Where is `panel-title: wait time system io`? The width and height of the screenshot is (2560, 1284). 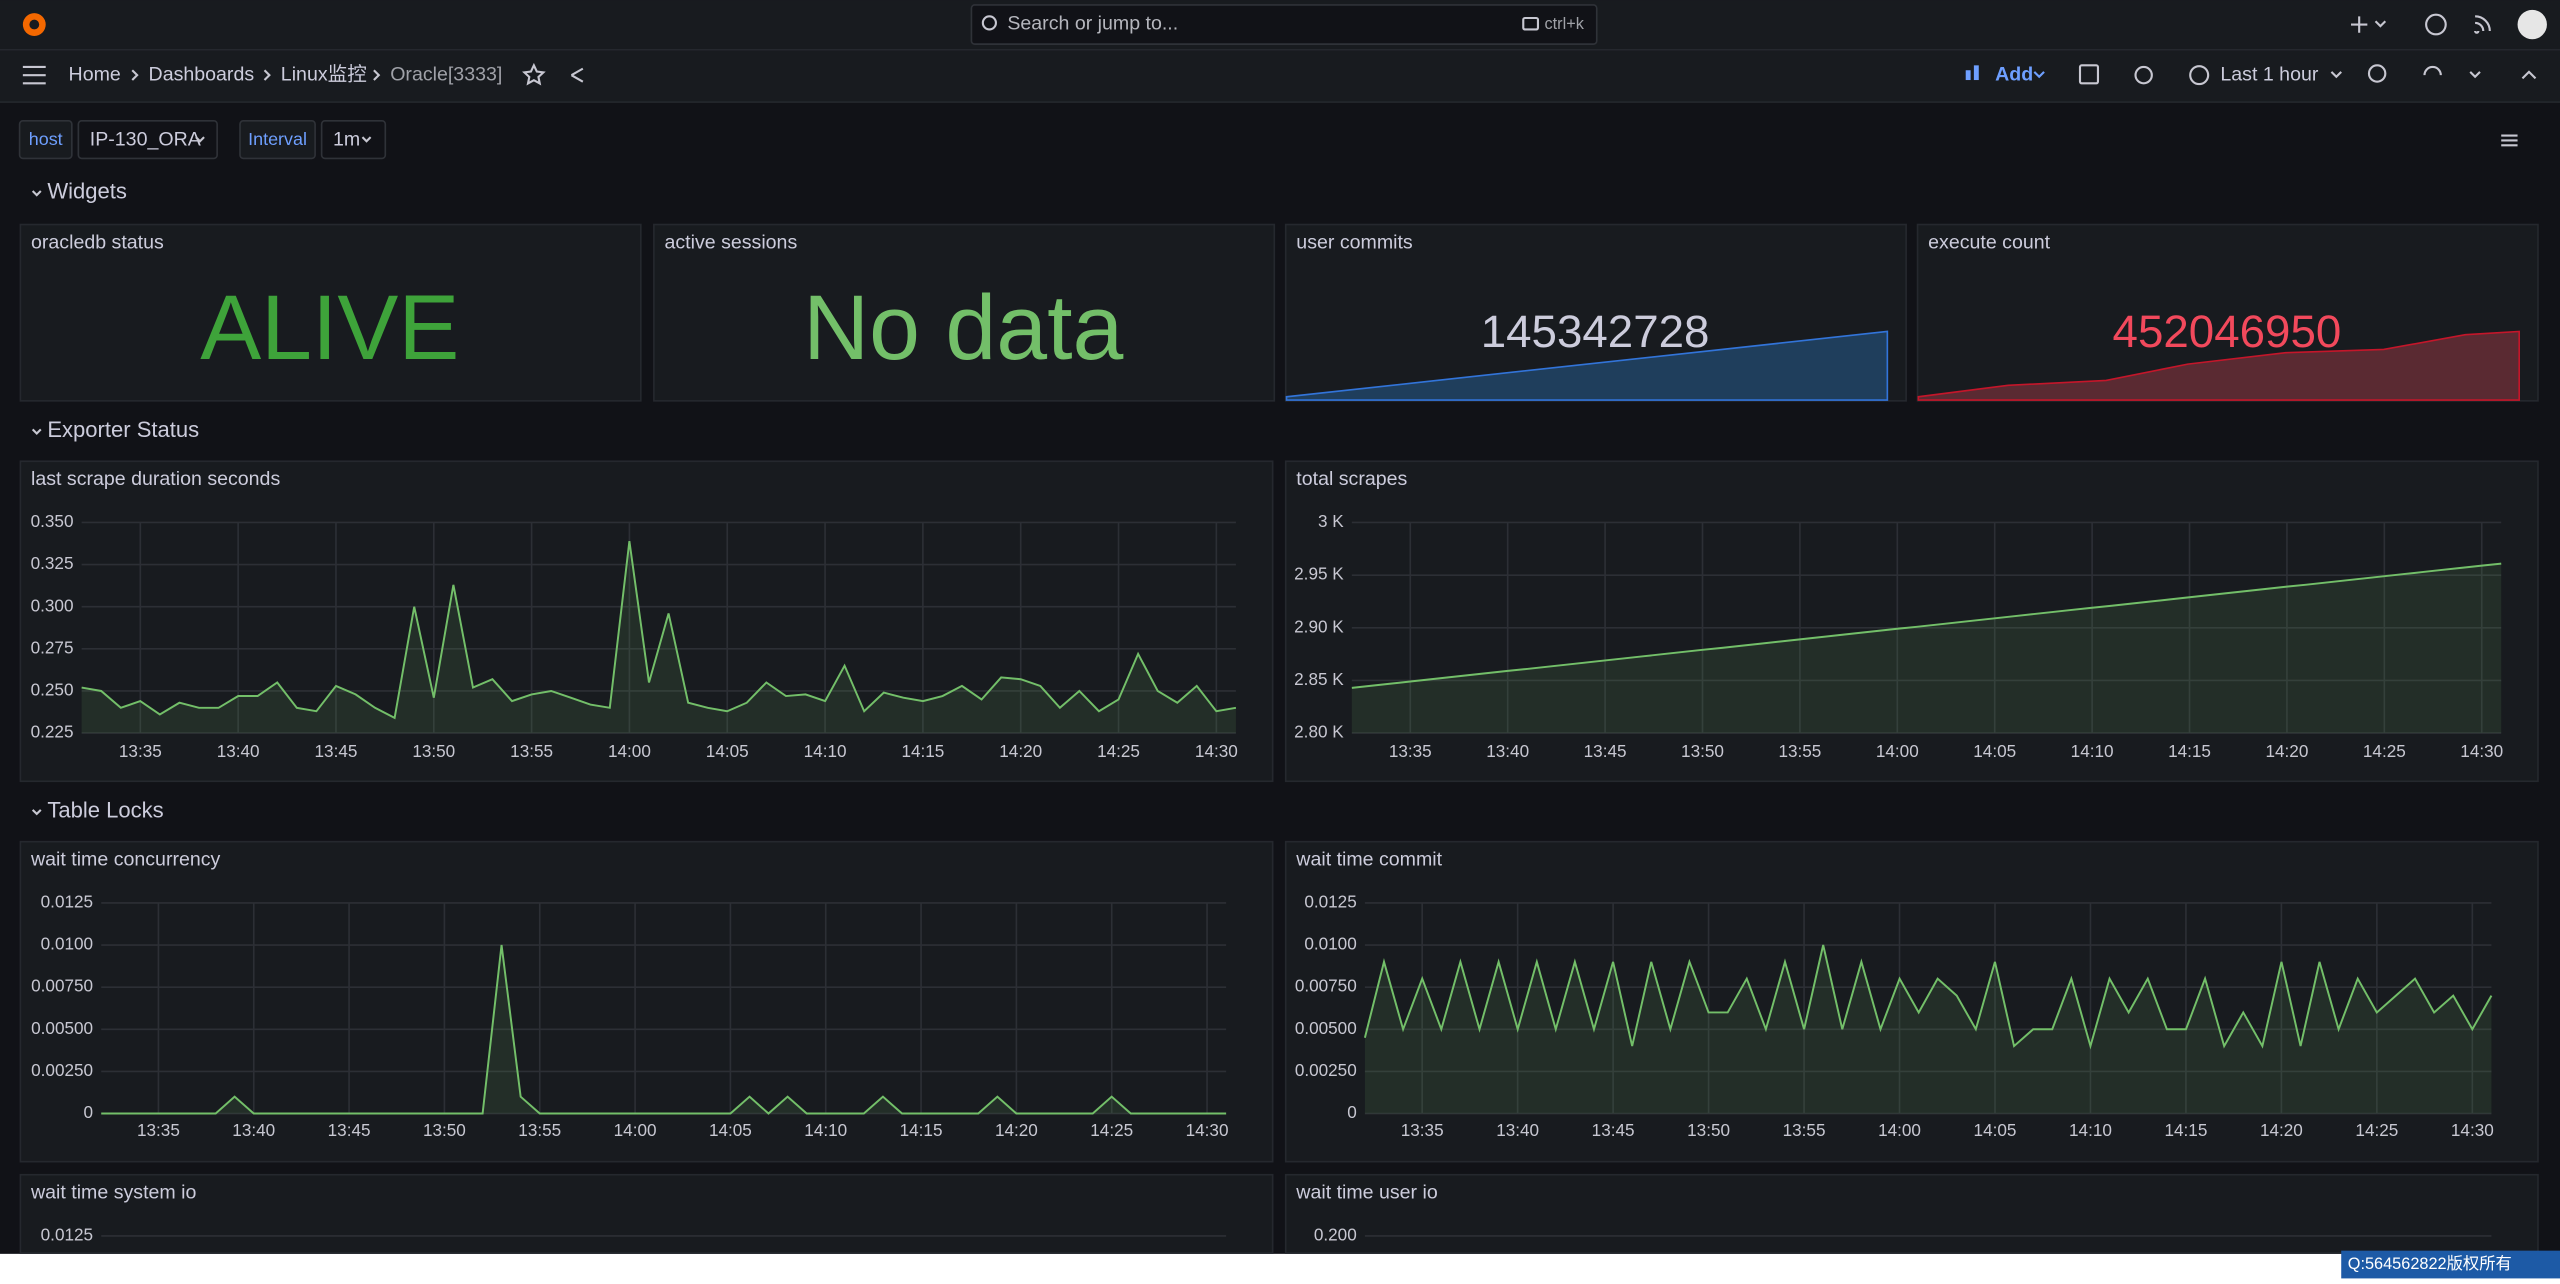 panel-title: wait time system io is located at coordinates (113, 1193).